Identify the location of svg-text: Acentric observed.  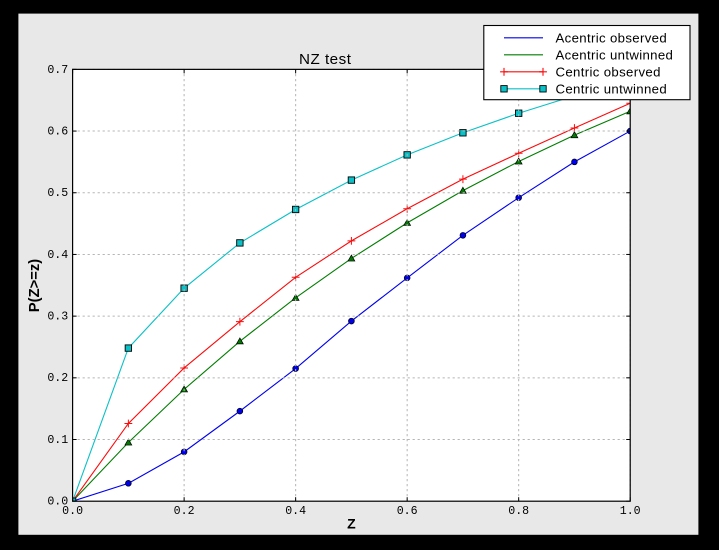
(612, 38).